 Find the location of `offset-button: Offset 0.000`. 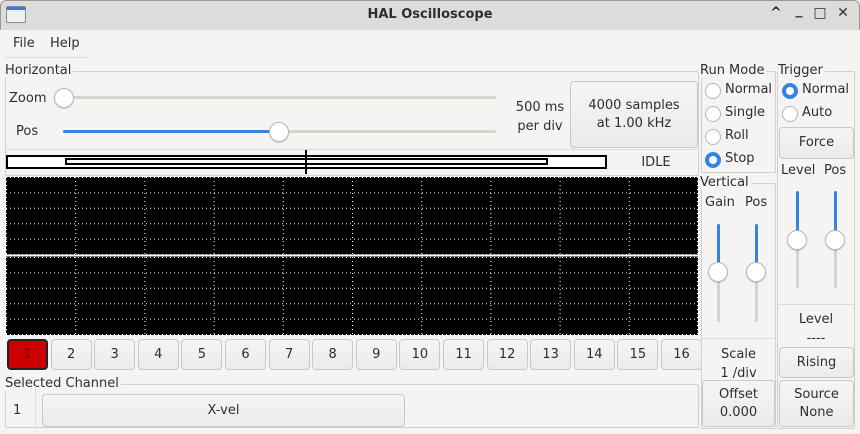

offset-button: Offset 0.000 is located at coordinates (738, 403).